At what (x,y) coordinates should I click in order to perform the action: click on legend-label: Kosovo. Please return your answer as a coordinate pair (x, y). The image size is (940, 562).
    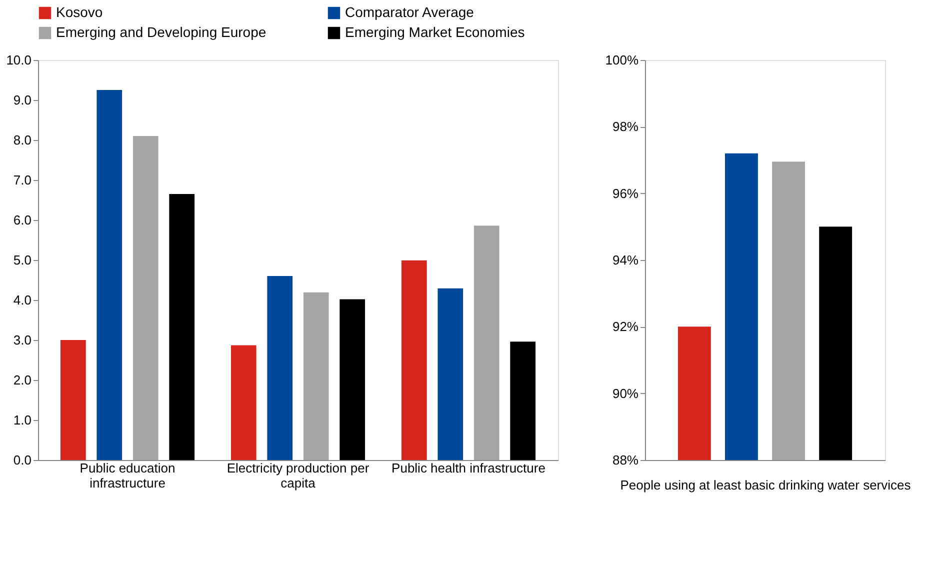
    Looking at the image, I should click on (79, 12).